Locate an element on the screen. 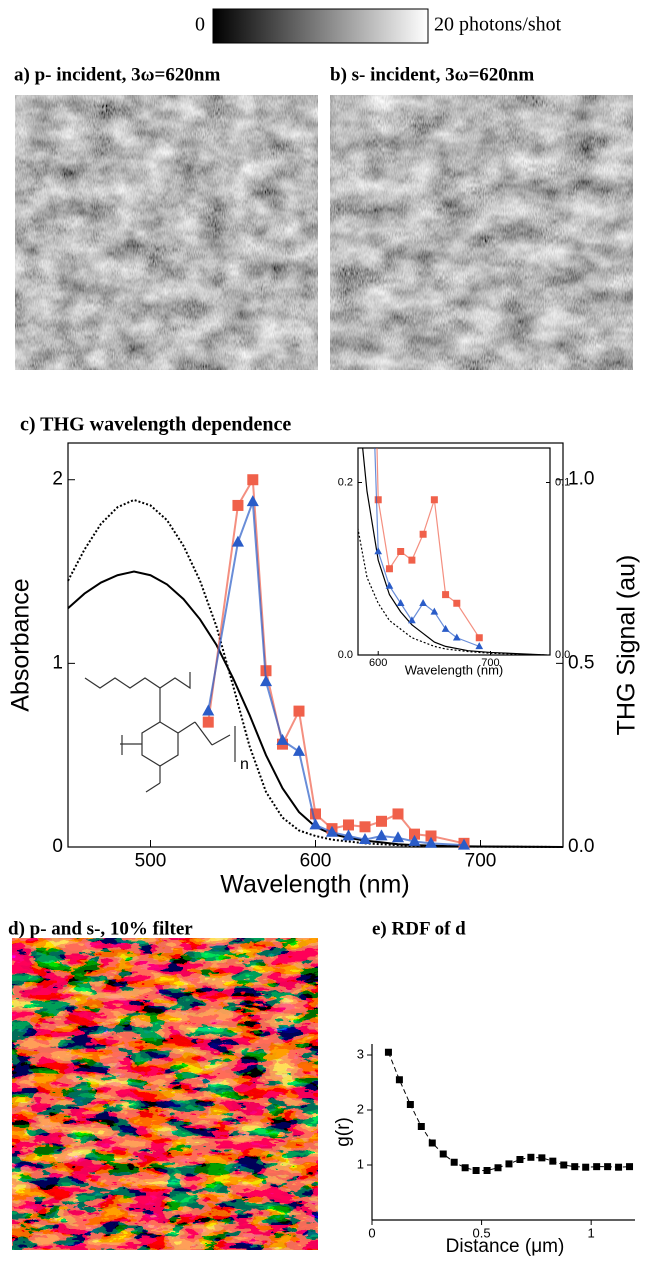 The width and height of the screenshot is (652, 1266). image-d is located at coordinates (165, 1094).